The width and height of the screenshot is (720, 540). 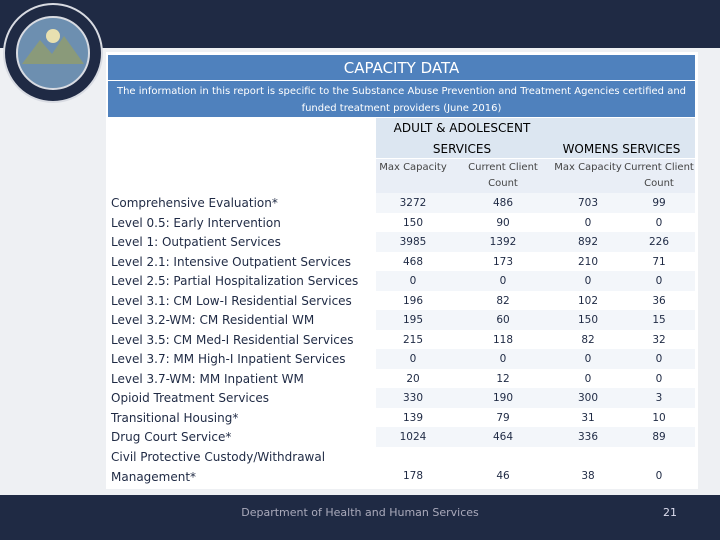 I want to click on page-number: 21, so click(x=670, y=512).